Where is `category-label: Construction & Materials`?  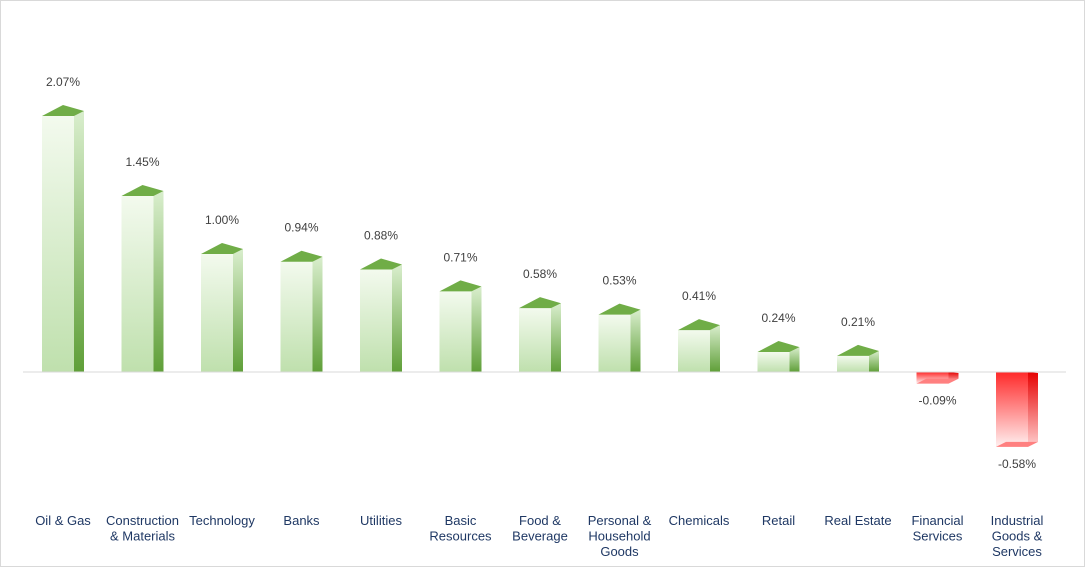
category-label: Construction & Materials is located at coordinates (142, 528).